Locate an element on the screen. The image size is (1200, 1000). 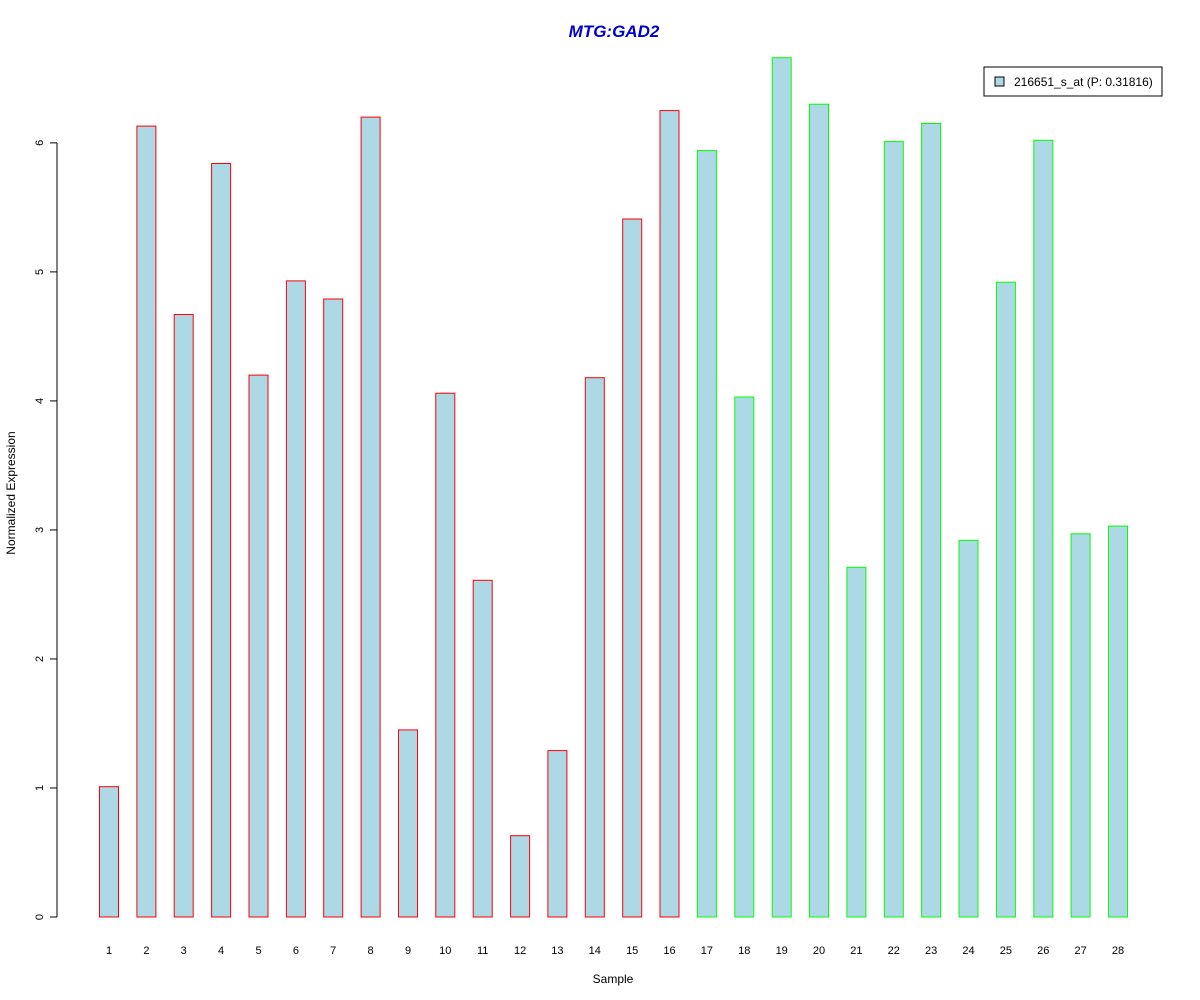
x-tick-label: 23 is located at coordinates (931, 951).